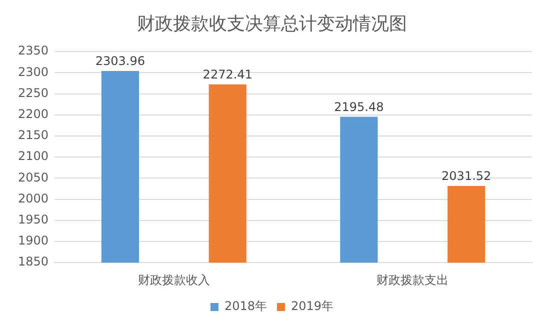 This screenshot has height=331, width=550. Describe the element at coordinates (33, 71) in the screenshot. I see `y-tick-label: 2300` at that location.